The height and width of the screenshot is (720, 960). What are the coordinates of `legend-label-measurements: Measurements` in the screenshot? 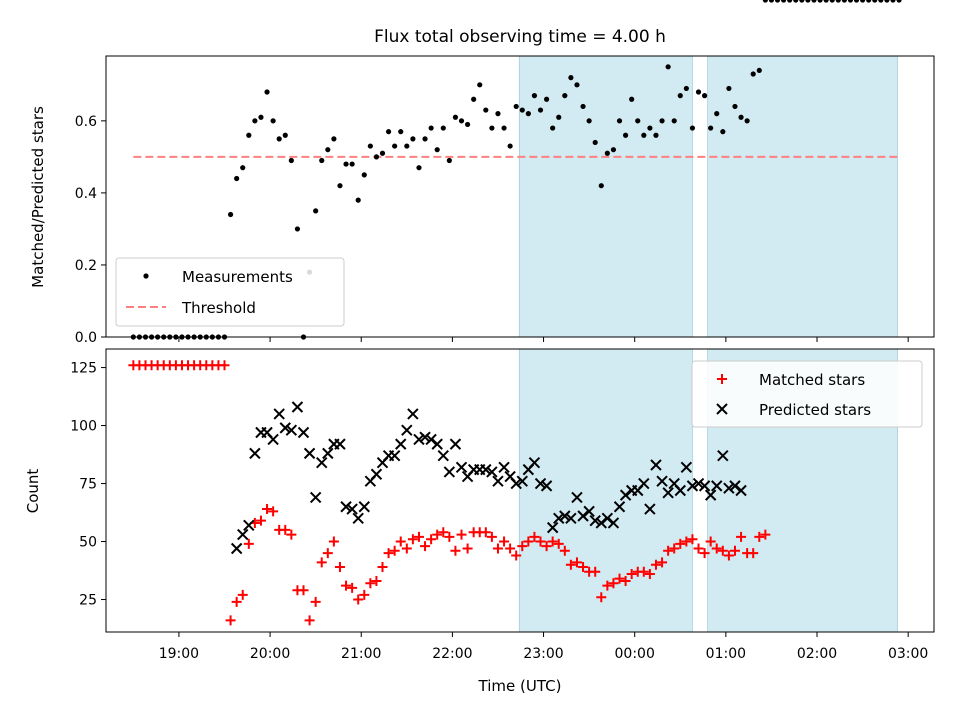 It's located at (237, 277).